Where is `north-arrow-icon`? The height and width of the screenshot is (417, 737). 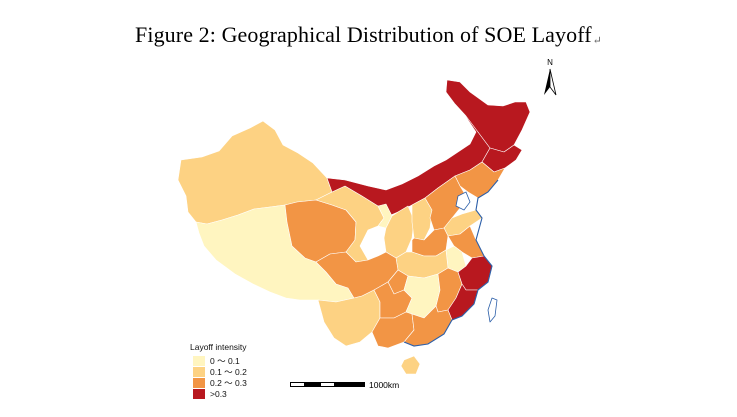
north-arrow-icon is located at coordinates (550, 82).